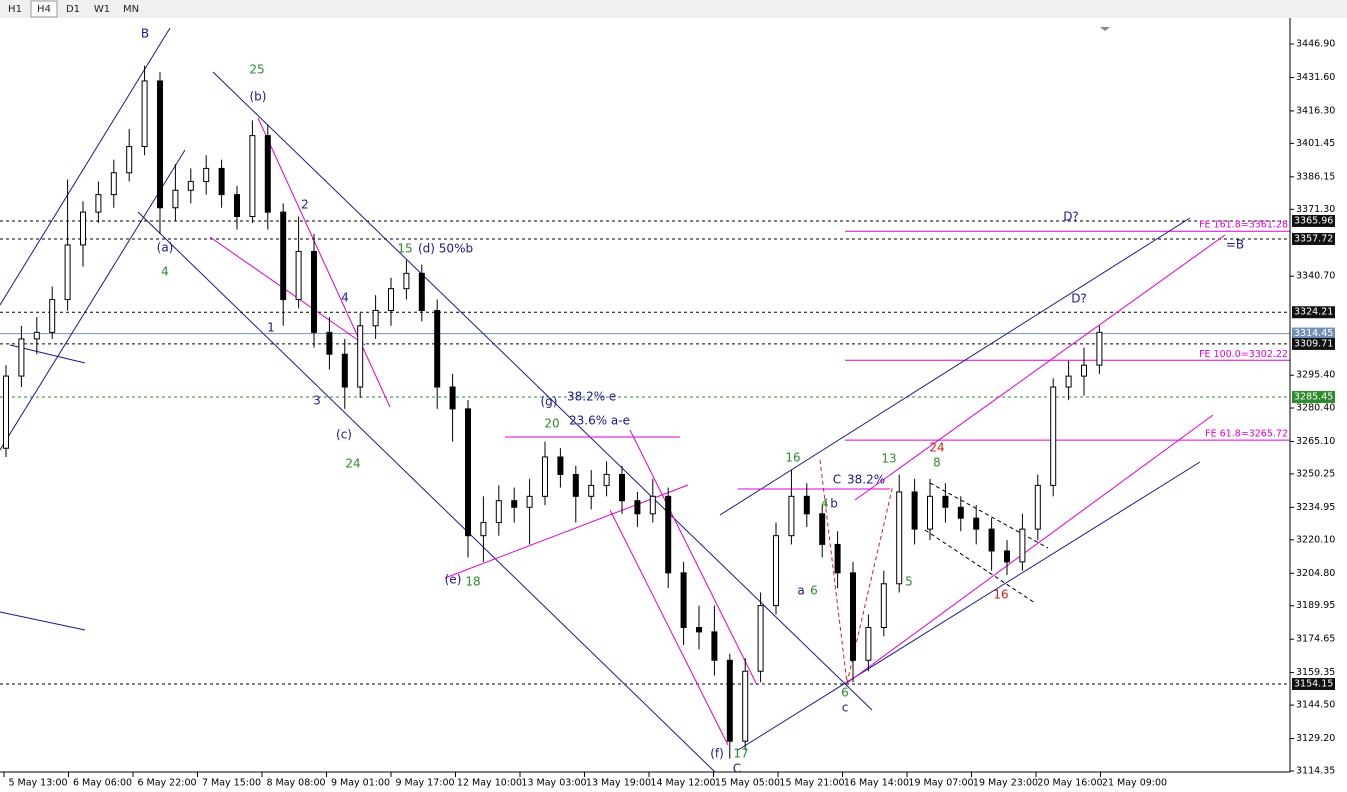 Image resolution: width=1347 pixels, height=792 pixels. I want to click on timeframe-bar: H1 H4 D1 W1 MN, so click(73, 9).